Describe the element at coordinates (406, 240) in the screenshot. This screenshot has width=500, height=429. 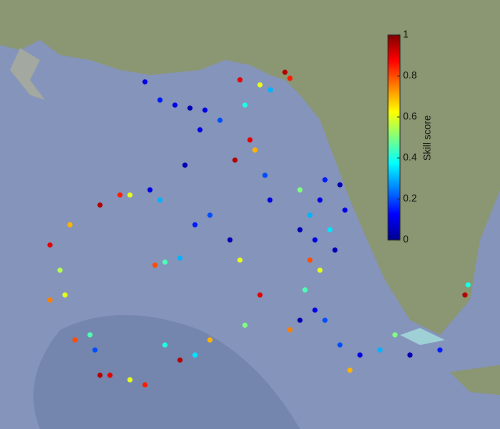
I see `colorbar-tick-label: 0` at that location.